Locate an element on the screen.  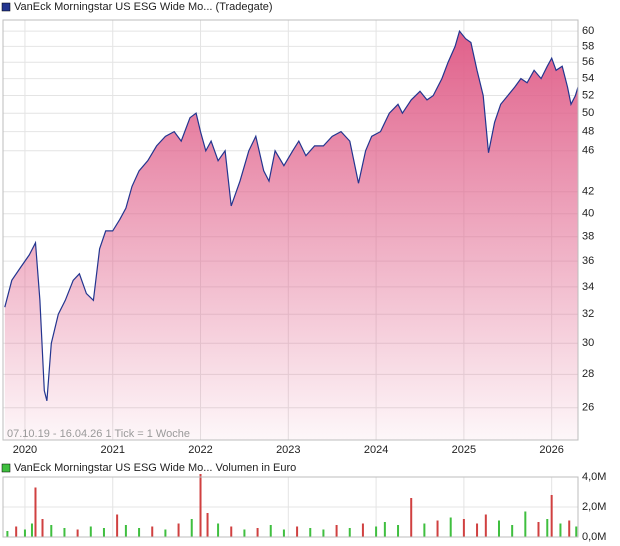
volume-panel: 0,0M 2,0M 4,0M is located at coordinates (304, 507).